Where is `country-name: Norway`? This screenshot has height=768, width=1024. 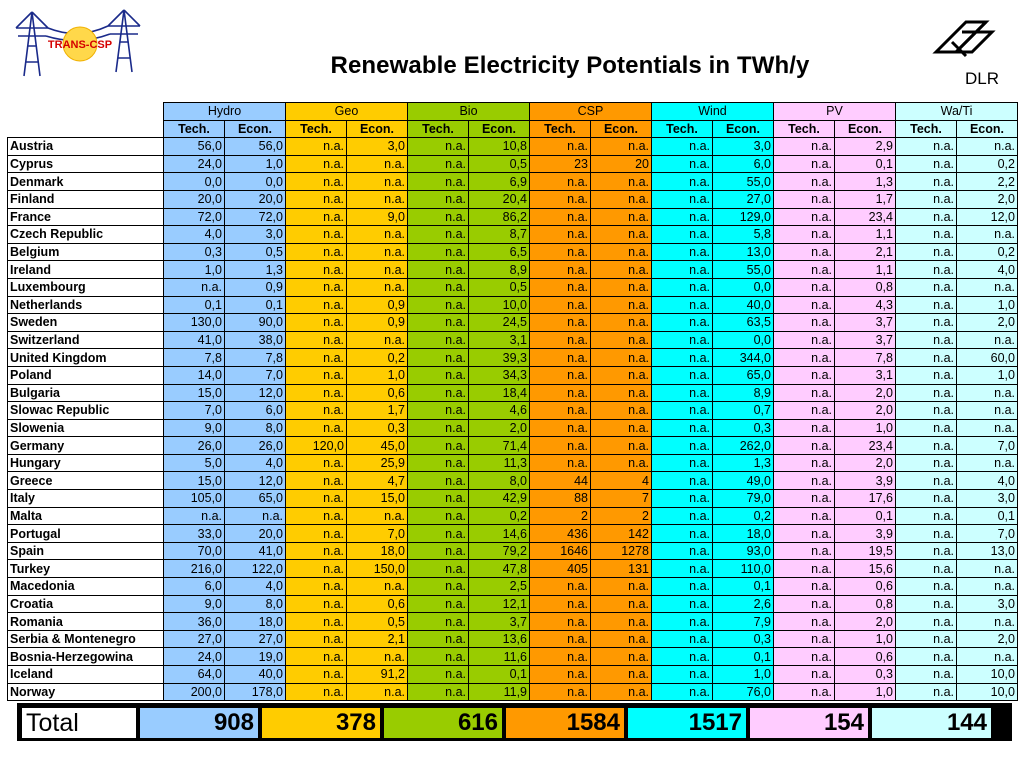 country-name: Norway is located at coordinates (85, 692).